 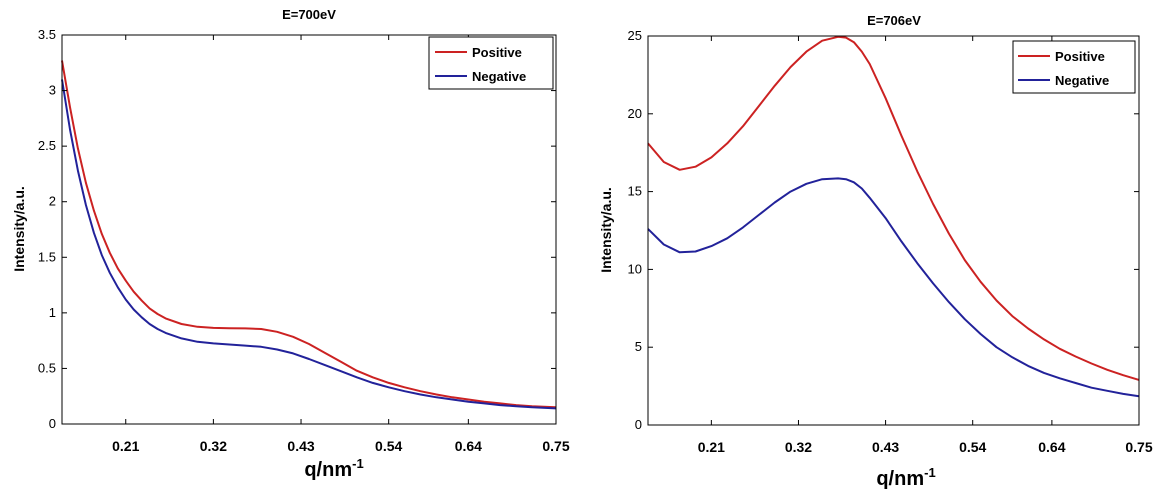 I want to click on y-tick-label: 15, so click(x=635, y=191).